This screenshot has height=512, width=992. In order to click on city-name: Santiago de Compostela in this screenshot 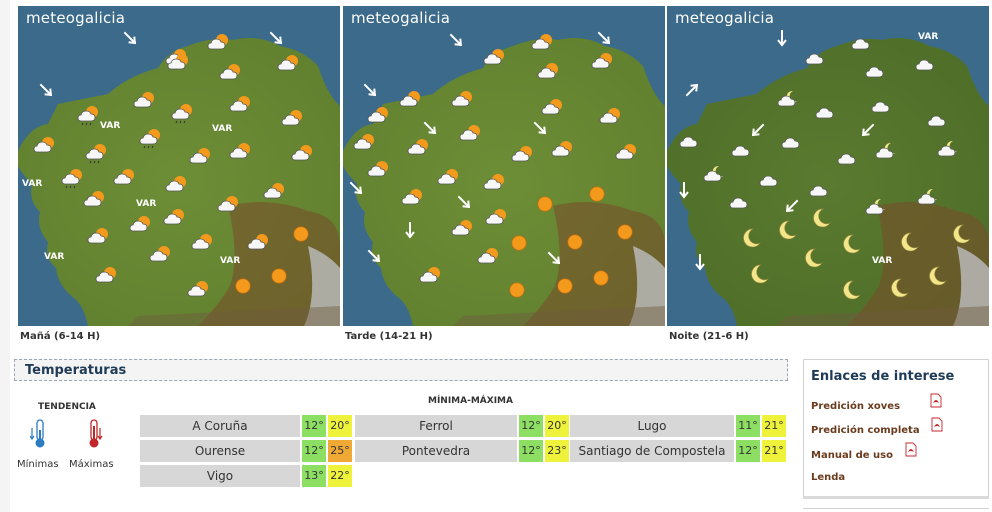, I will do `click(652, 451)`.